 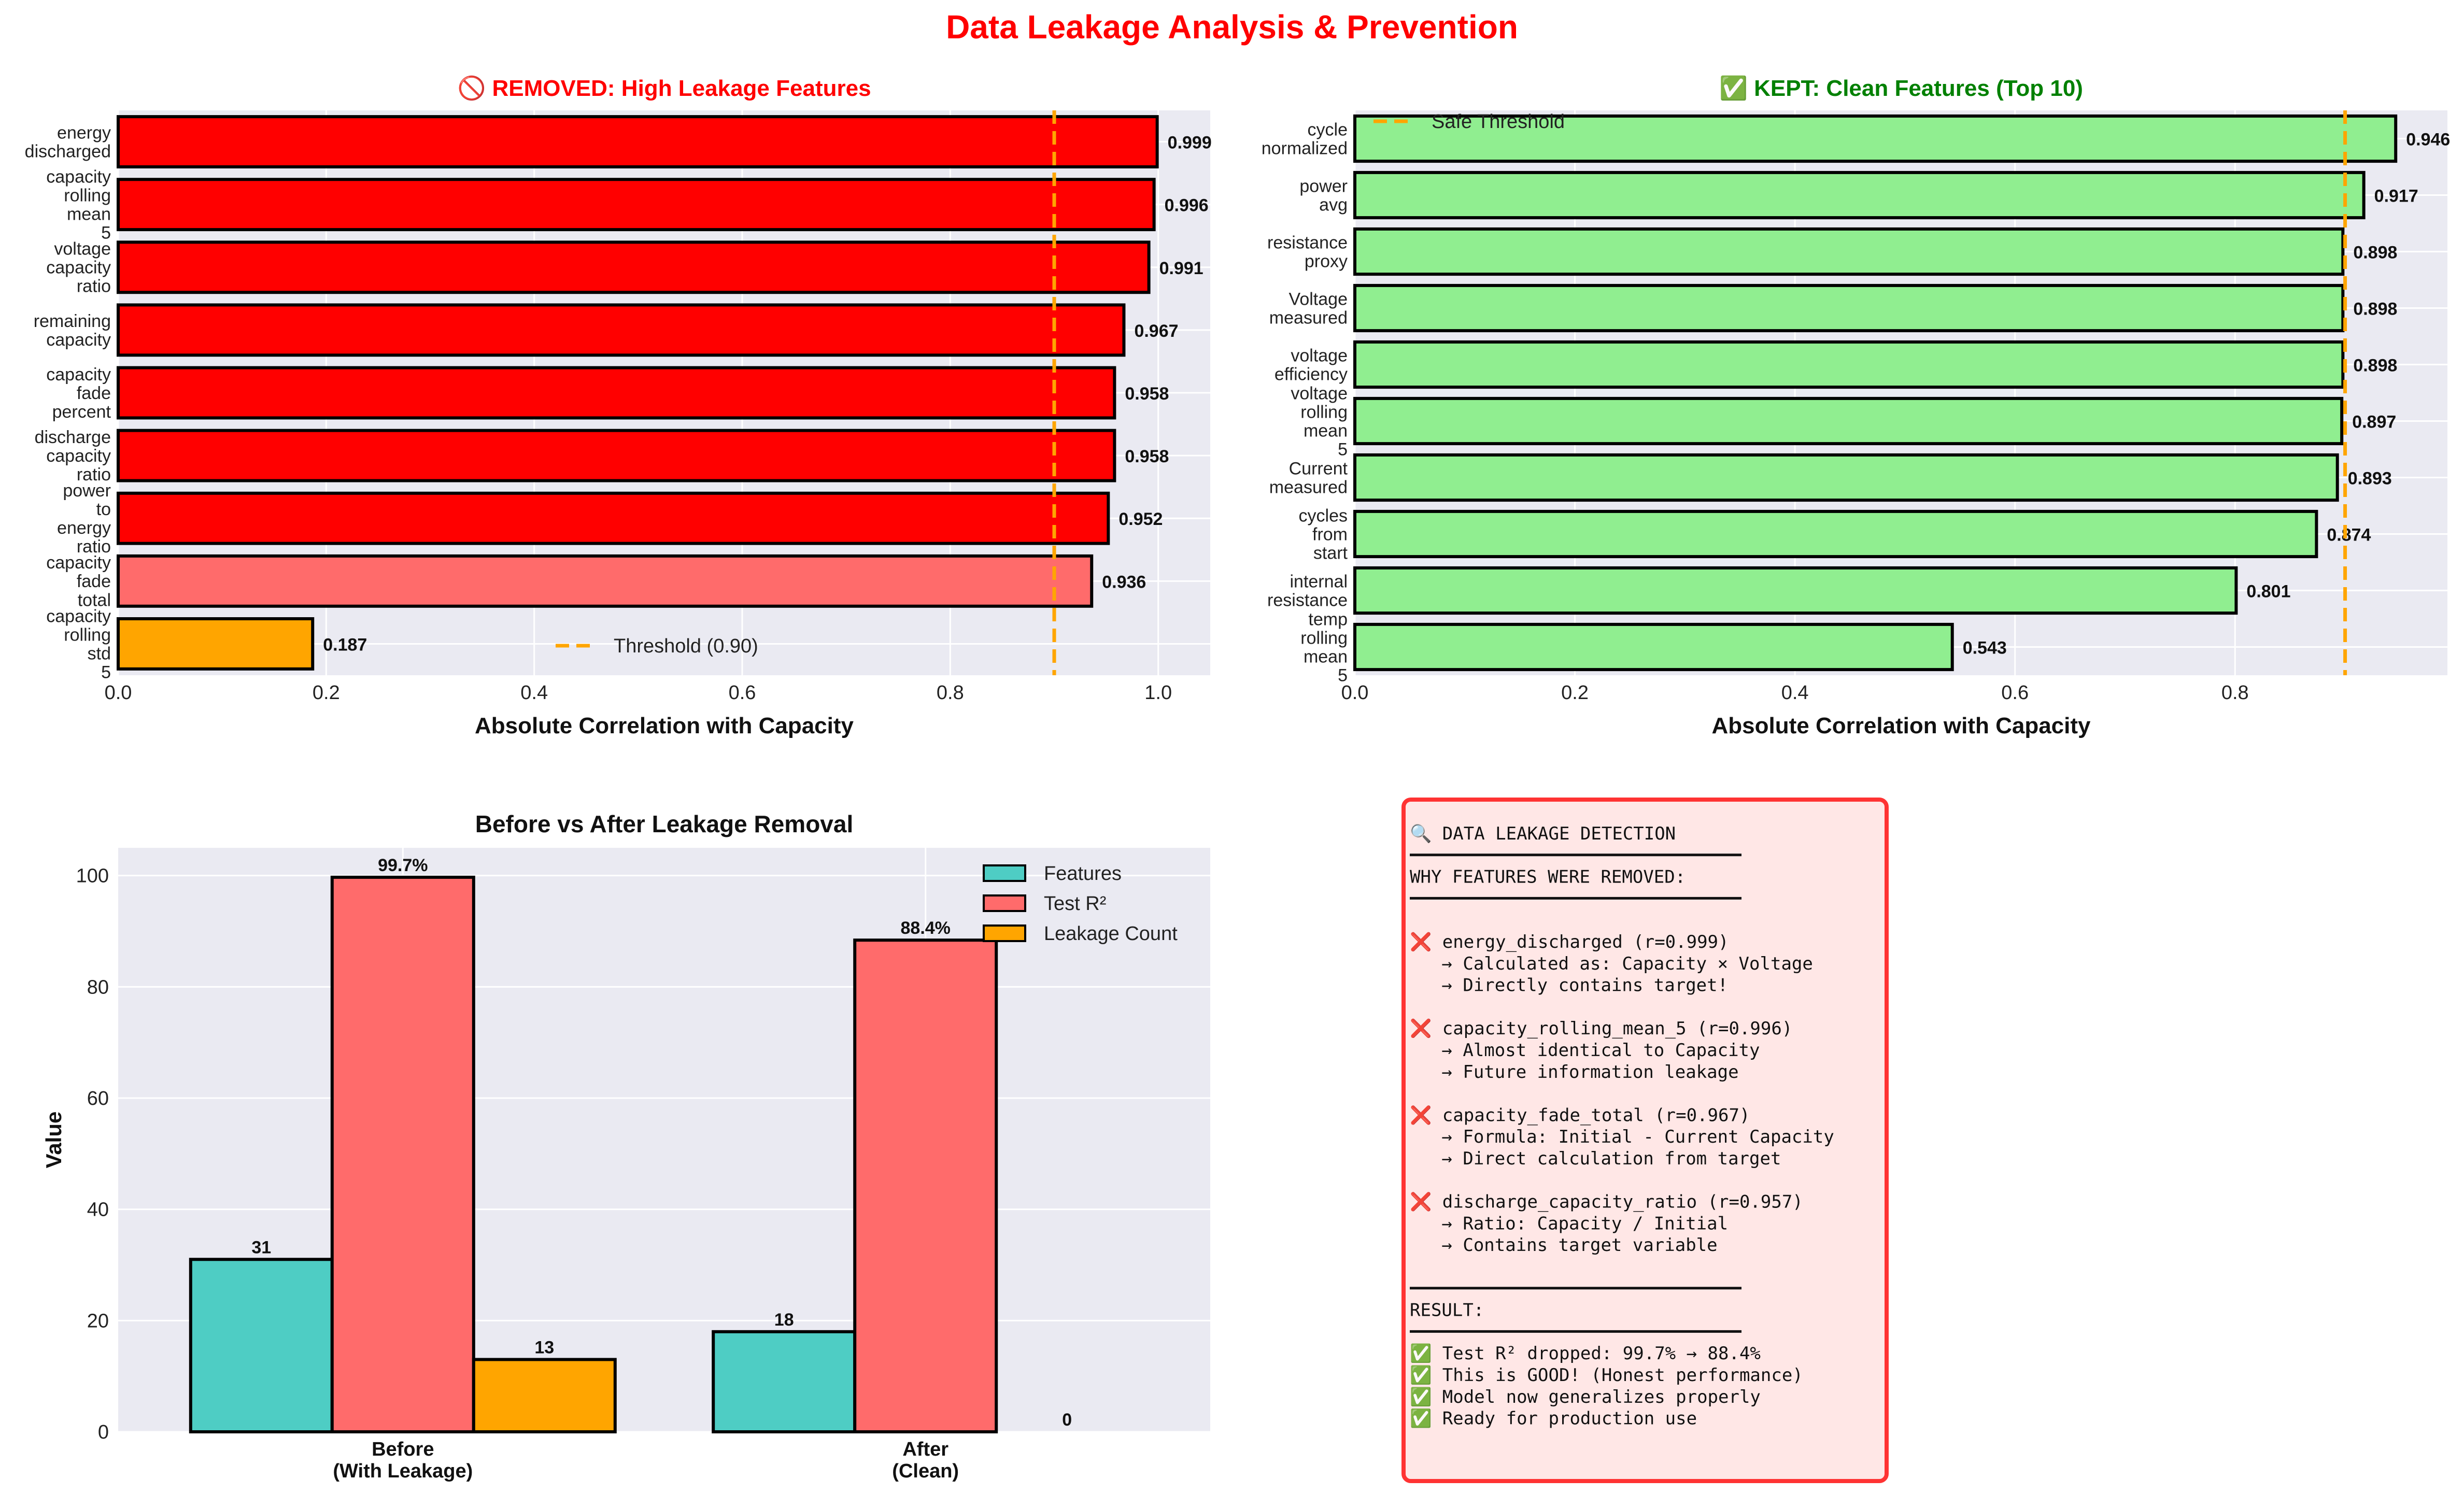 I want to click on textbox-line: → Directly contains target!, so click(x=1569, y=985).